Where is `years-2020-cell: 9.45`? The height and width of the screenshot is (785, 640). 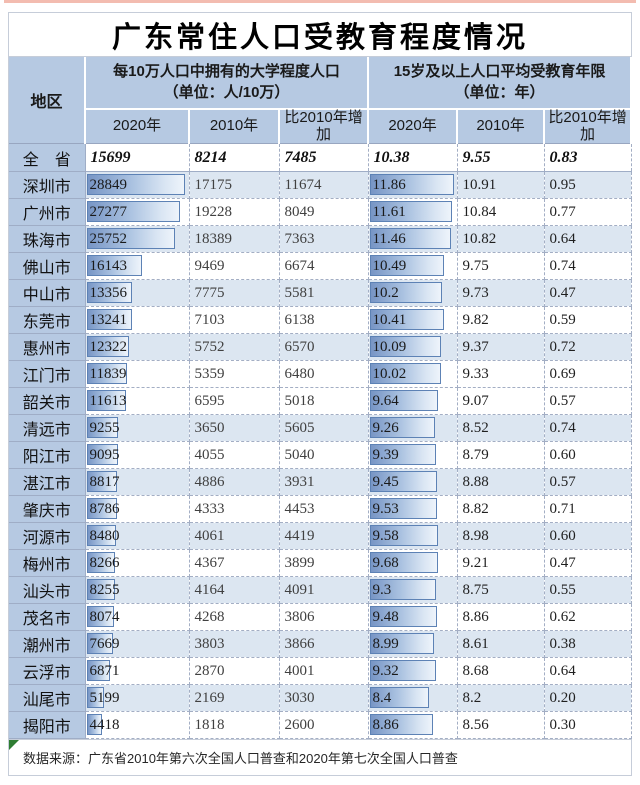
years-2020-cell: 9.45 is located at coordinates (413, 482).